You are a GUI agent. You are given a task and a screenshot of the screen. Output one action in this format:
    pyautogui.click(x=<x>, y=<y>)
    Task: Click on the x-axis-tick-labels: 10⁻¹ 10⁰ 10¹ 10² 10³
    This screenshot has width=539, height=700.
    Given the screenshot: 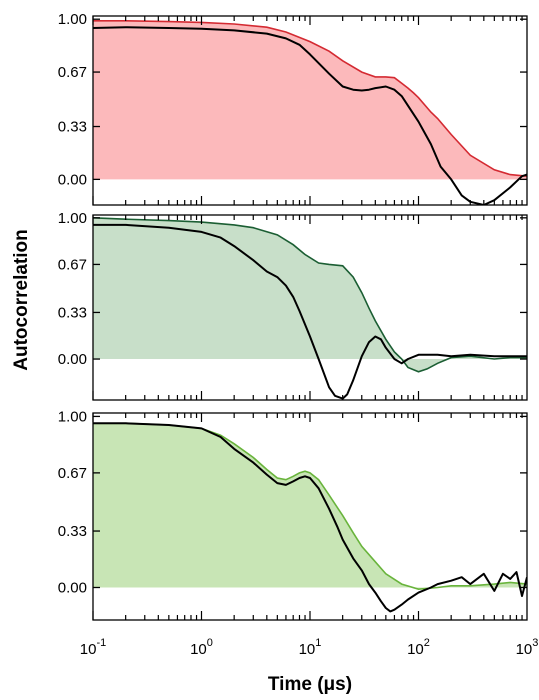 What is the action you would take?
    pyautogui.click(x=309, y=647)
    